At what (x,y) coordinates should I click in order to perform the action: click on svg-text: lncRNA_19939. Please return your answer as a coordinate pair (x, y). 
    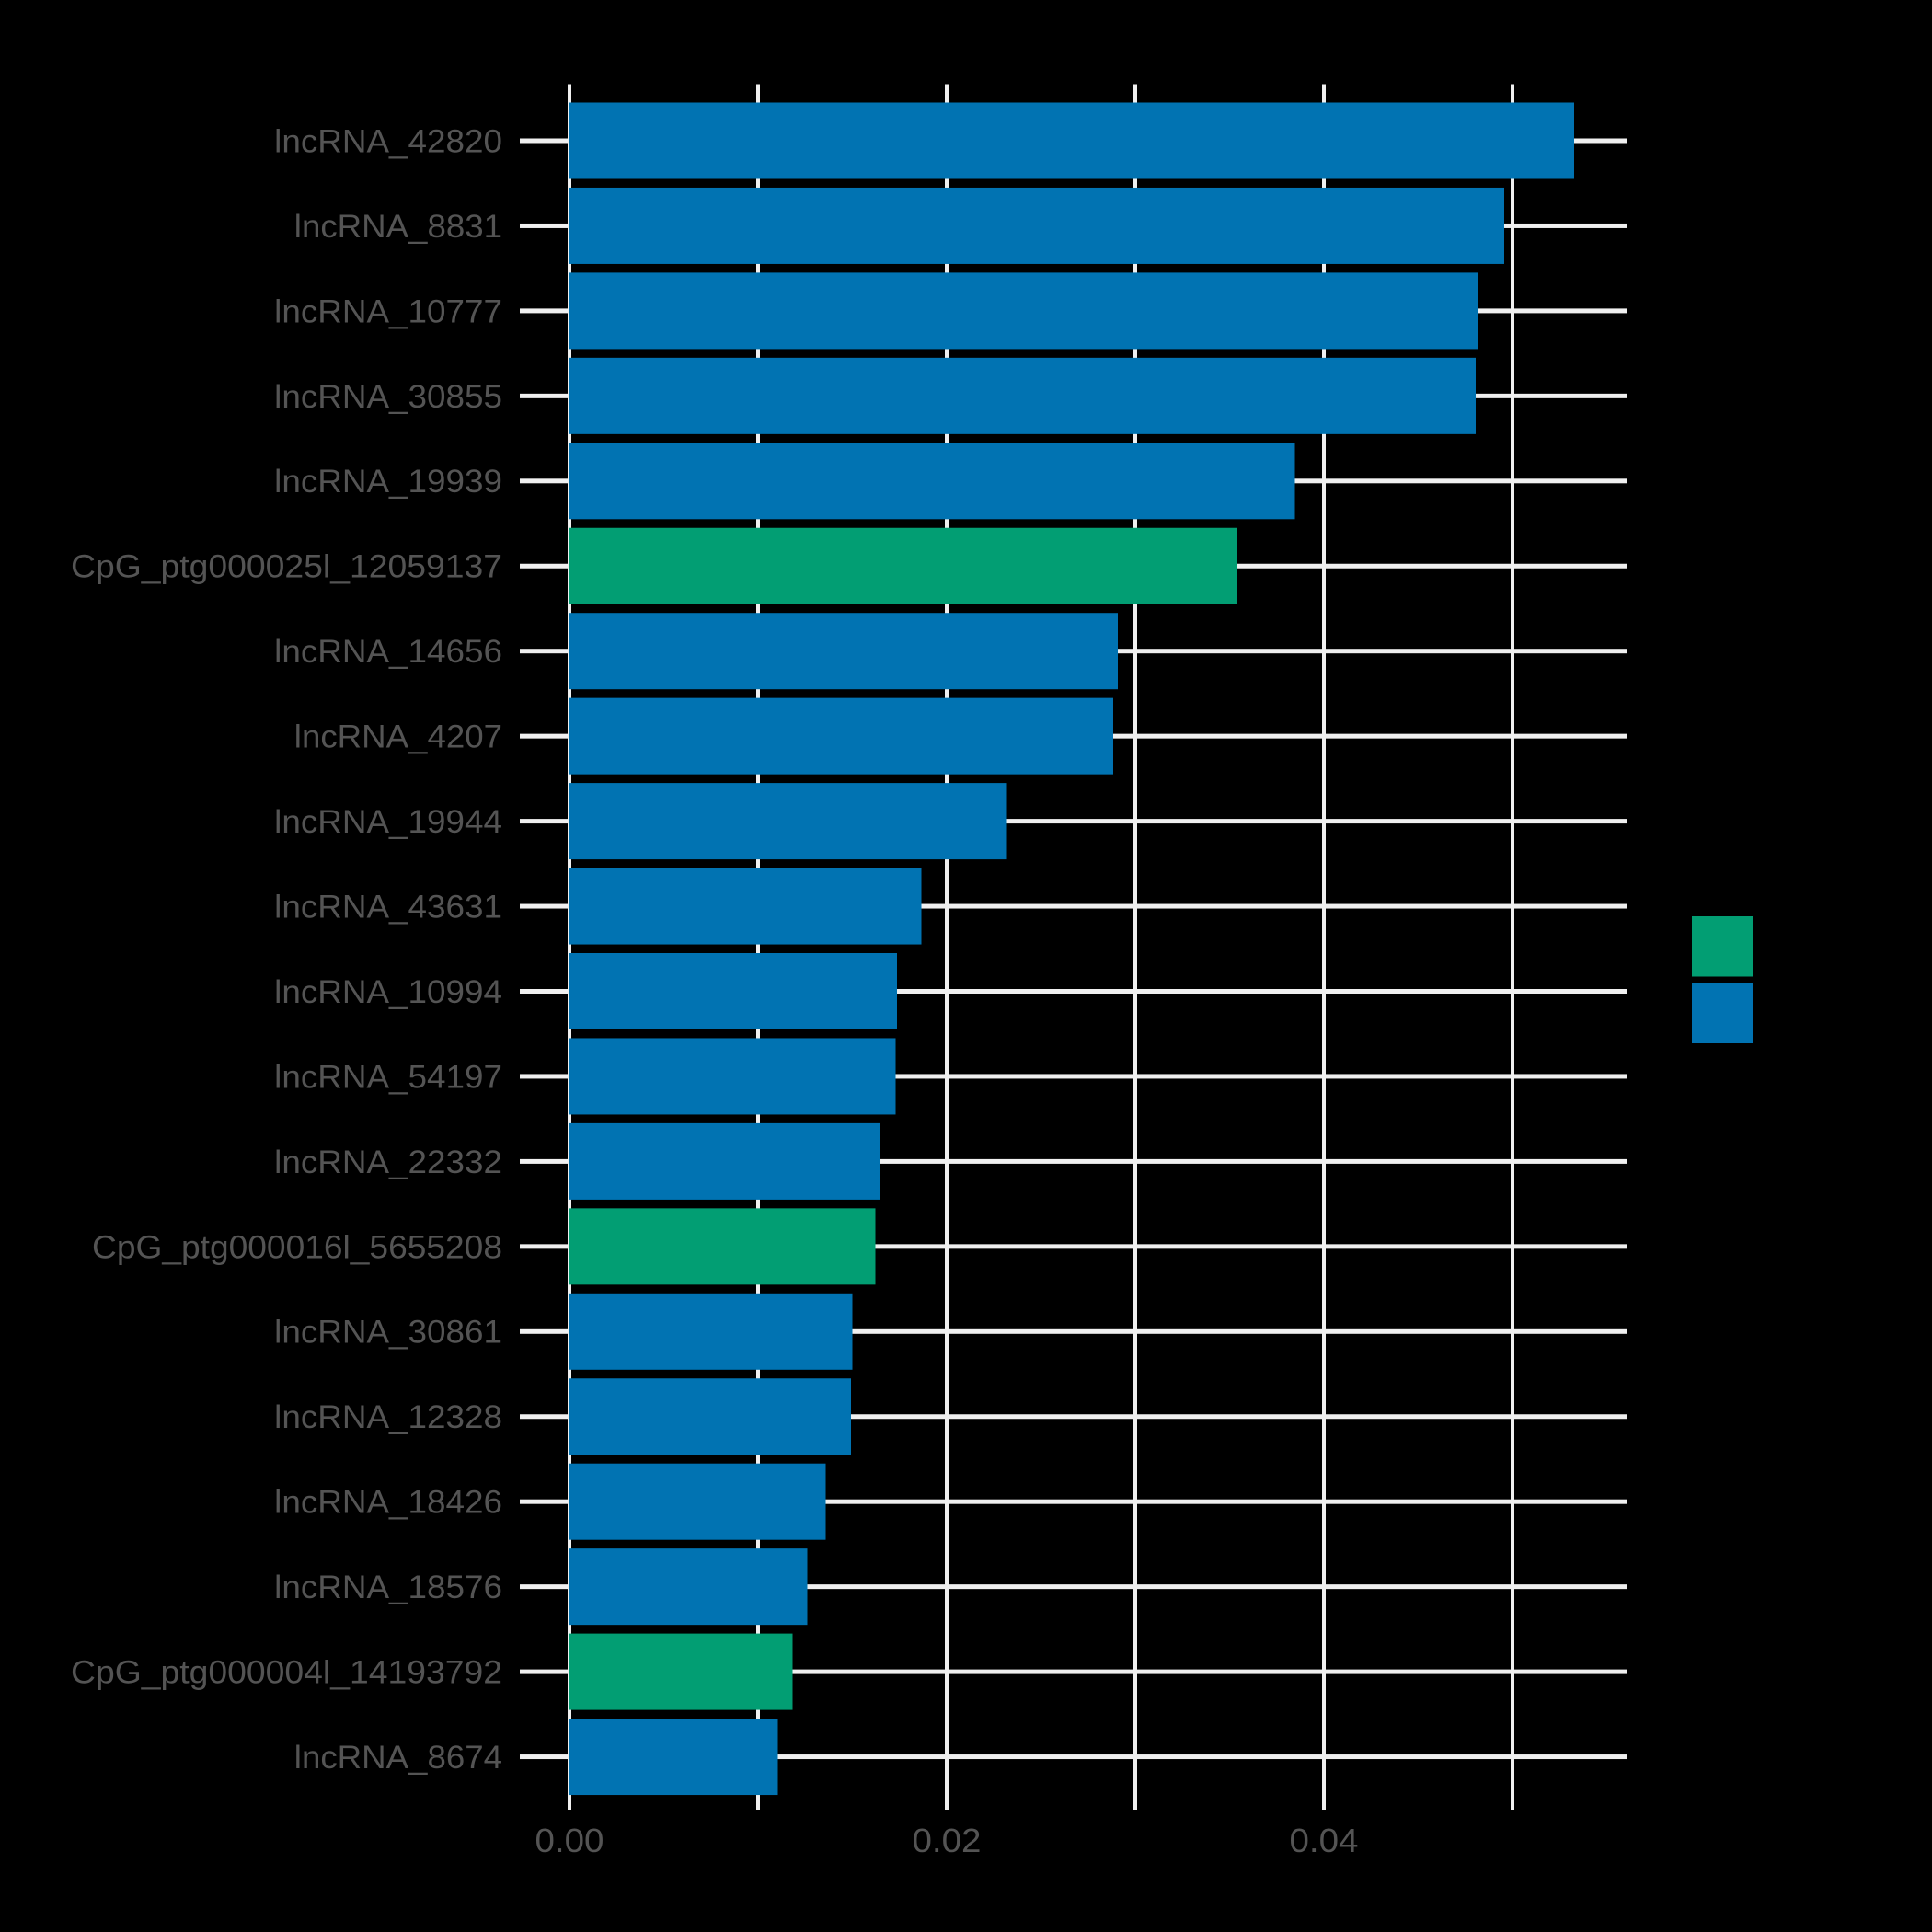
    Looking at the image, I should click on (388, 482).